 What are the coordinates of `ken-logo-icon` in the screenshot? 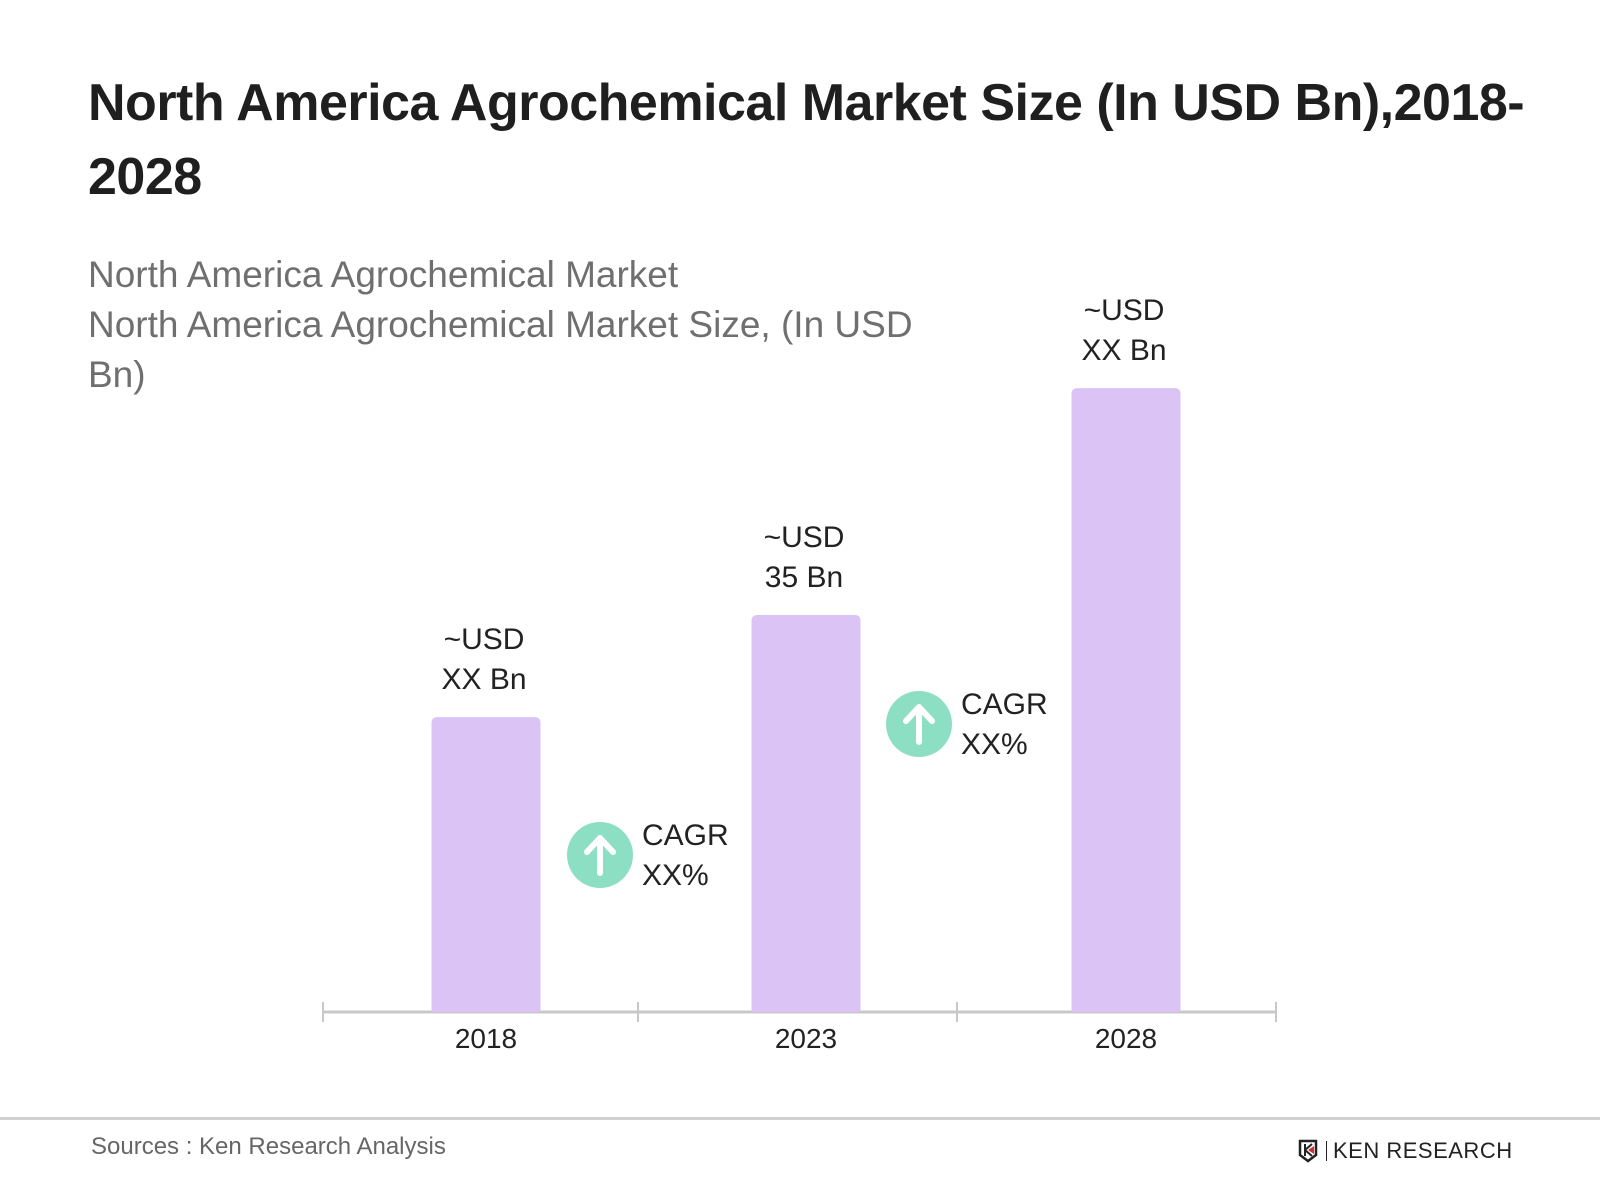 It's located at (1308, 1151).